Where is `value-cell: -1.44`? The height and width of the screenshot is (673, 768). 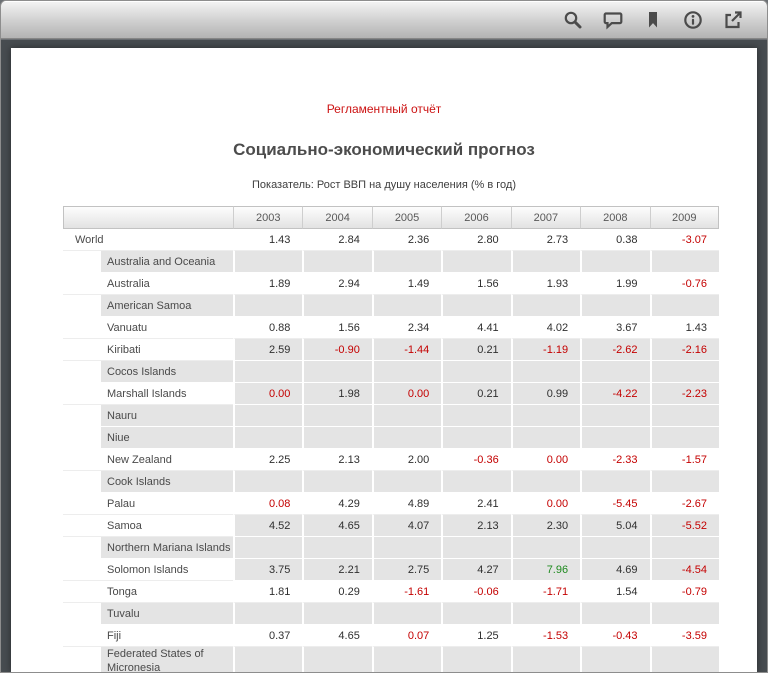 value-cell: -1.44 is located at coordinates (406, 350).